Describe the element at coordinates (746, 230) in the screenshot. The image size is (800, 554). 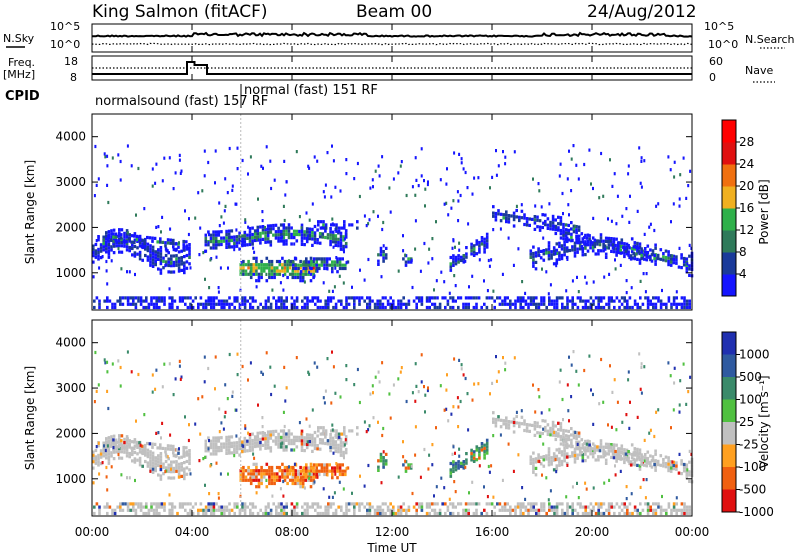
I see `colorbar-tick-label: 12` at that location.